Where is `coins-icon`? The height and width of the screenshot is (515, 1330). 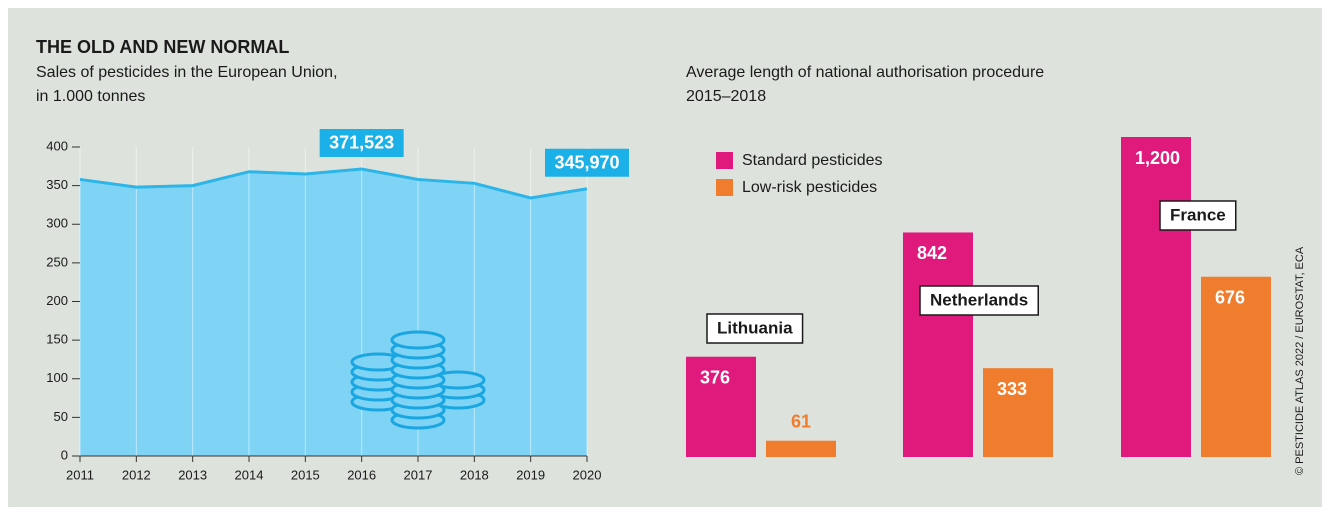 coins-icon is located at coordinates (418, 380).